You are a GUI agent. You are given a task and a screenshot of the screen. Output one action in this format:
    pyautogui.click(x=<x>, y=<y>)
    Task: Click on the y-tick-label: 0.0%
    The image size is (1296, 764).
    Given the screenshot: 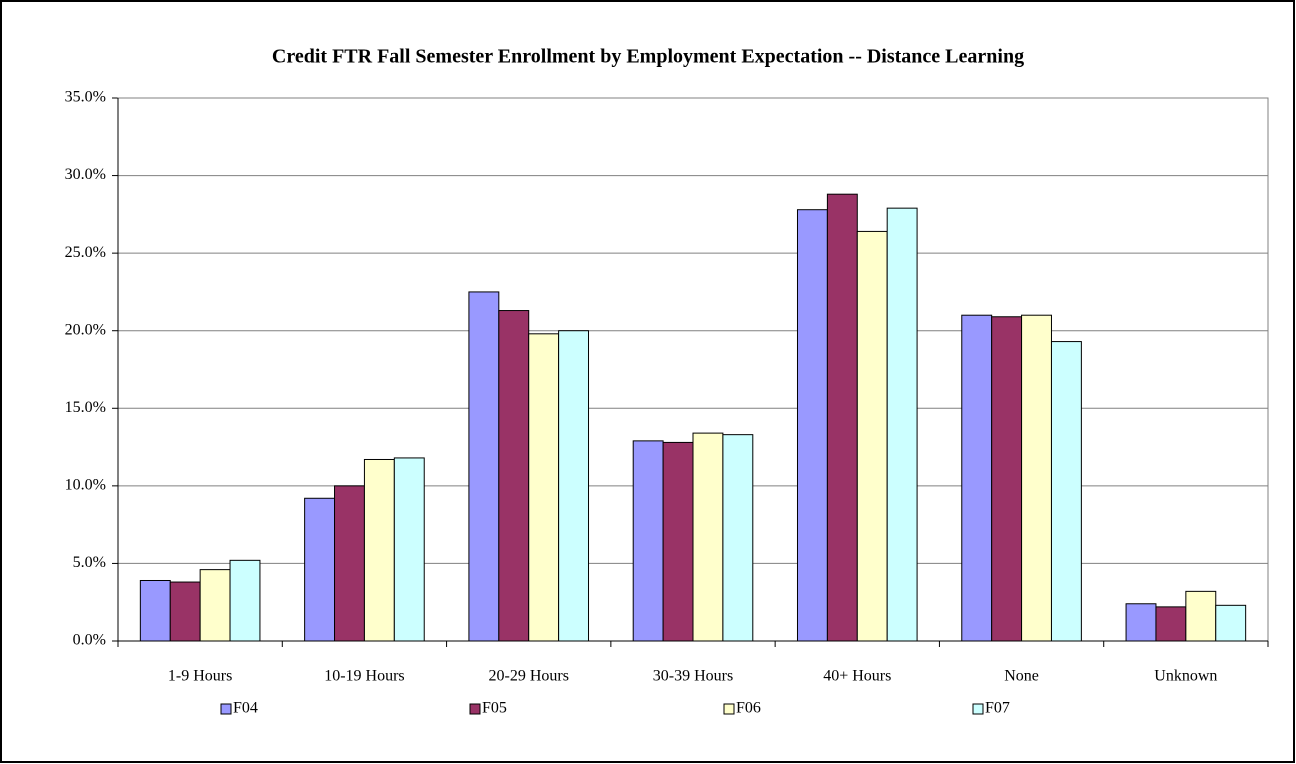 What is the action you would take?
    pyautogui.click(x=89, y=640)
    